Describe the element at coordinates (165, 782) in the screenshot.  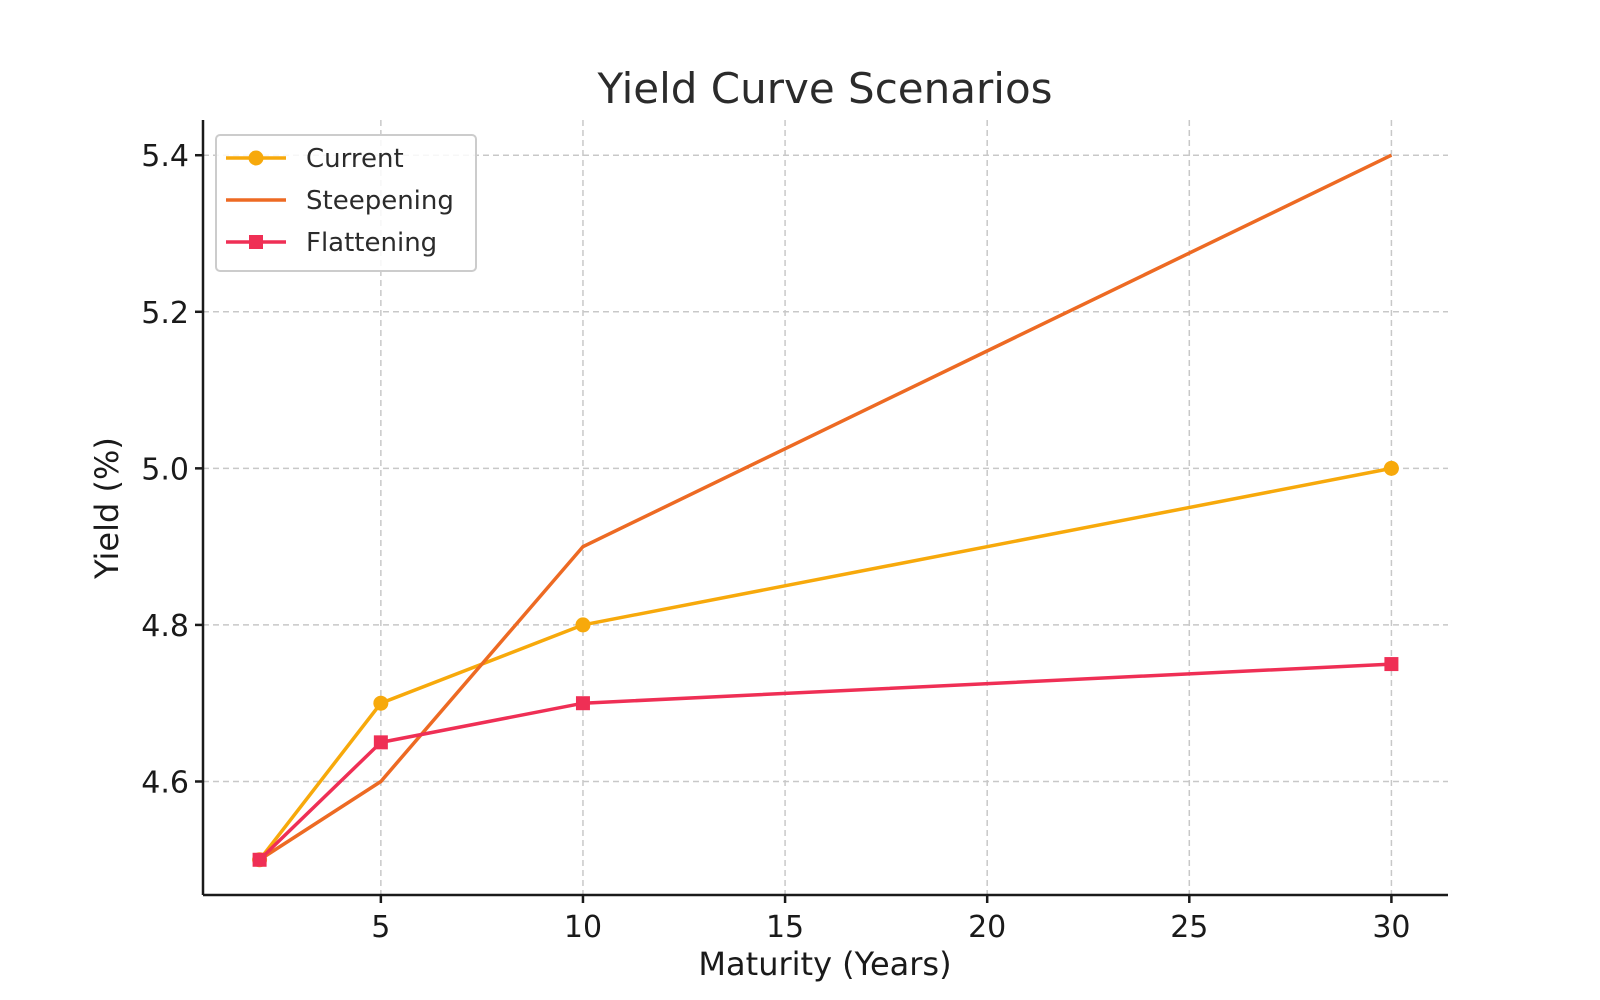
I see `y-tick-label: 4.6` at that location.